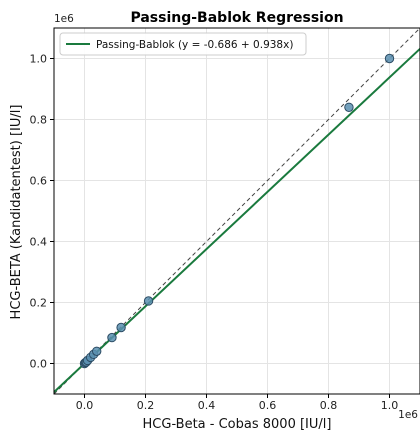 This screenshot has height=434, width=420. Describe the element at coordinates (194, 45) in the screenshot. I see `legend-label: Passing-Bablok (y = -0.686 + 0.938x)` at that location.